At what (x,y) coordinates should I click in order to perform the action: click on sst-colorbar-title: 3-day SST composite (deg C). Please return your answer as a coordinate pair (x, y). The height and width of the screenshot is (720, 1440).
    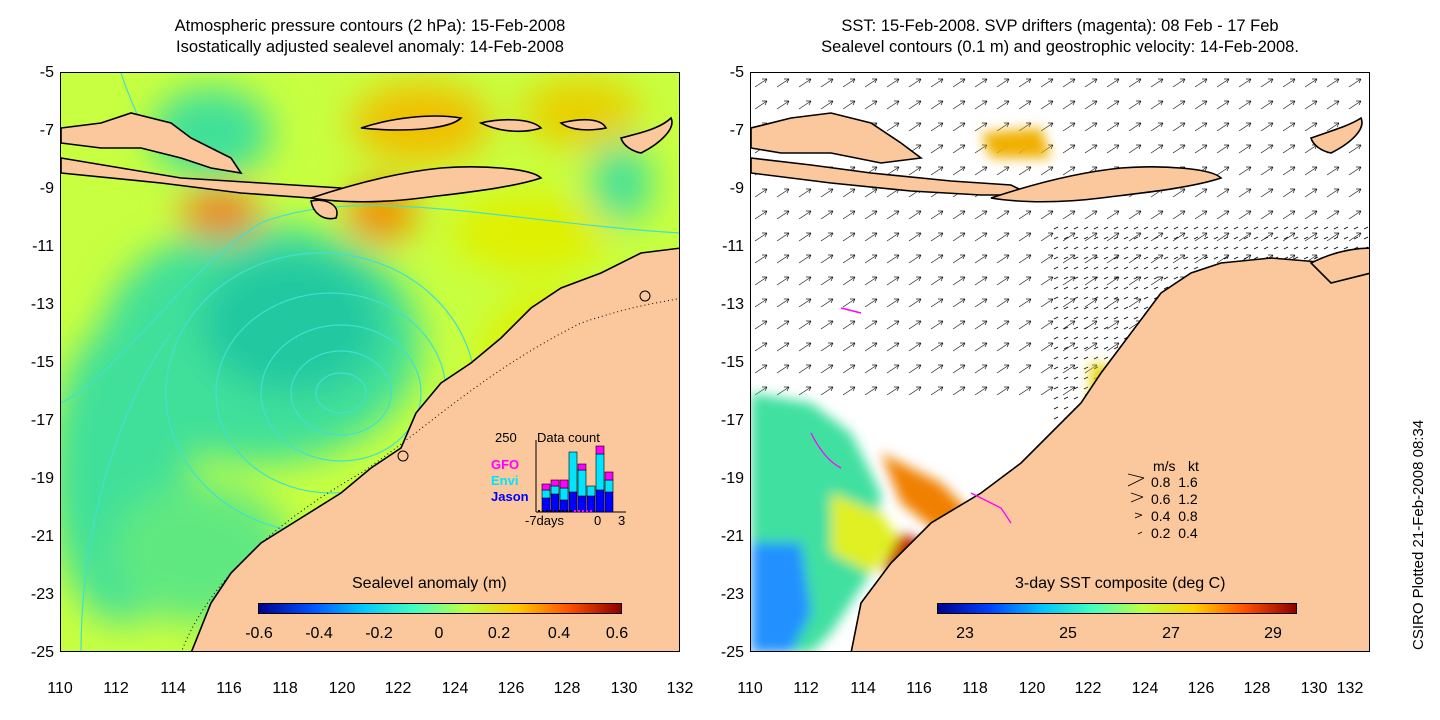
    Looking at the image, I should click on (1120, 583).